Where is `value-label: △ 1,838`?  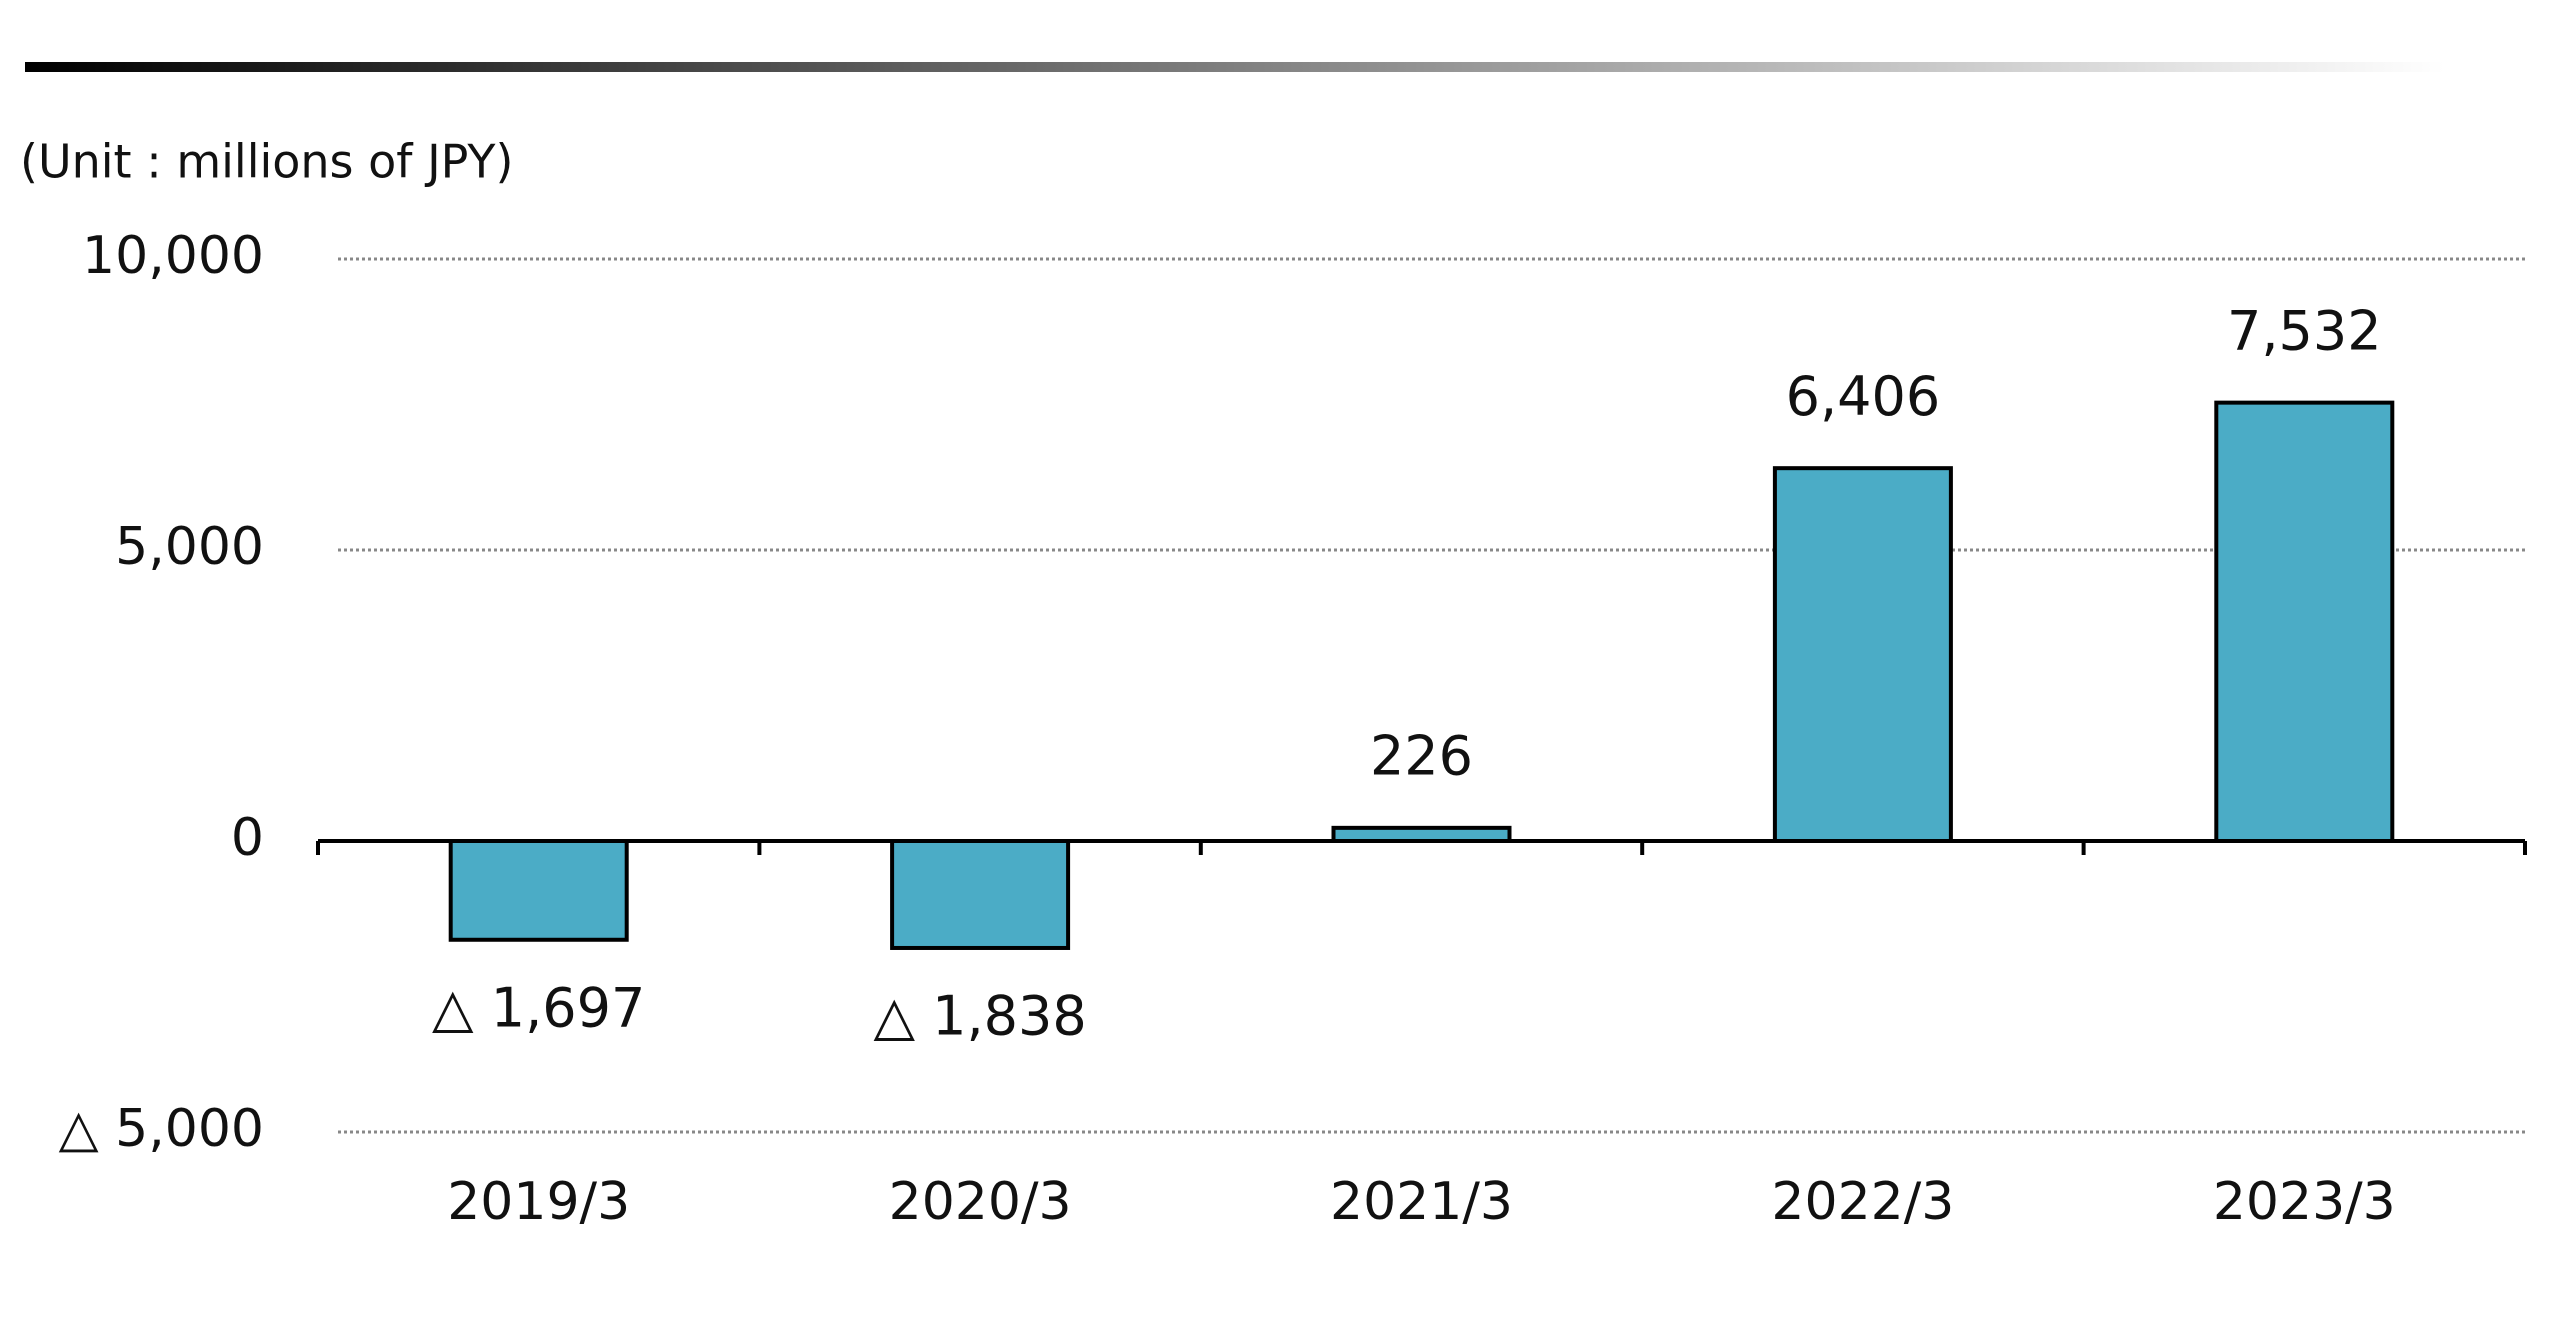 value-label: △ 1,838 is located at coordinates (979, 1016).